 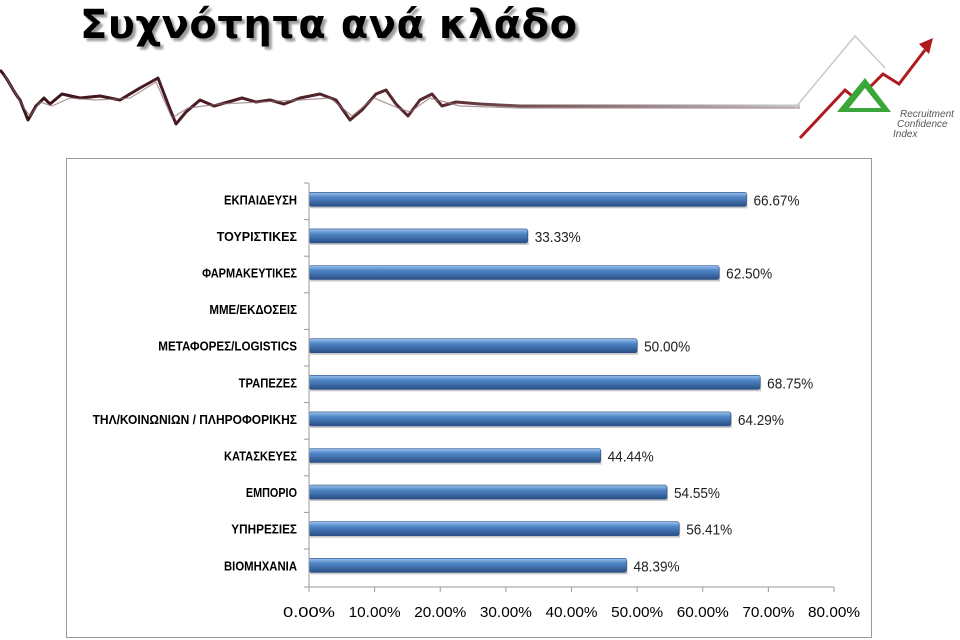 I want to click on data-label: 68.75%, so click(x=790, y=383).